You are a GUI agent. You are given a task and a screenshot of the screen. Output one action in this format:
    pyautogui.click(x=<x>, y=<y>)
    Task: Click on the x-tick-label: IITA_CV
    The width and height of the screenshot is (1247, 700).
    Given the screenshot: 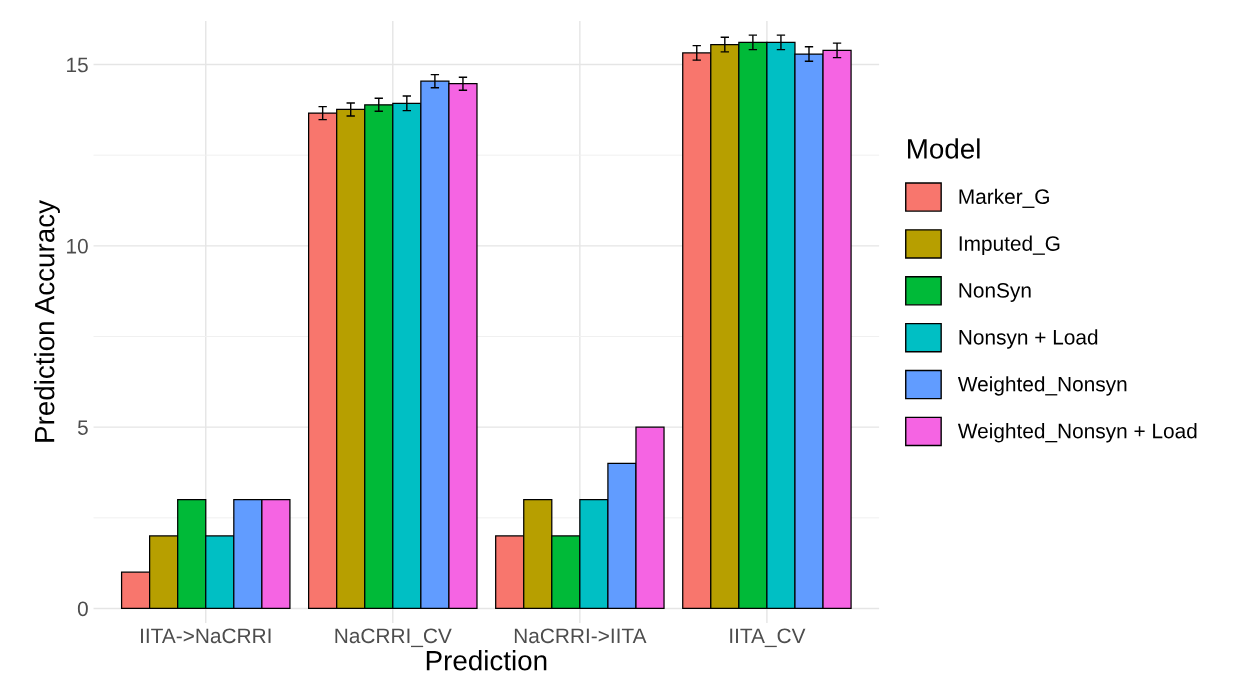 What is the action you would take?
    pyautogui.click(x=768, y=638)
    